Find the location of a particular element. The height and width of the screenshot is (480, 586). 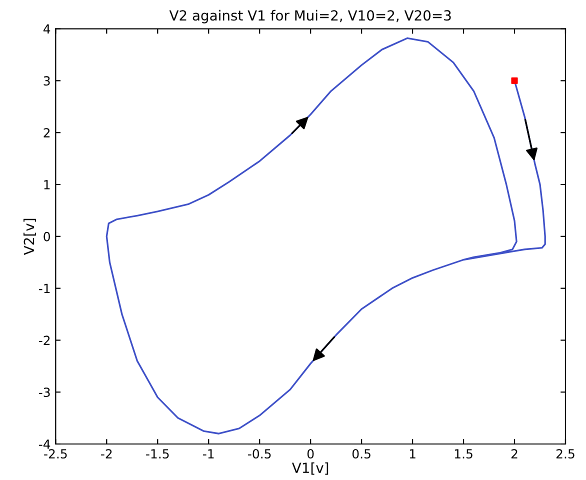

y-tick-label: -4 is located at coordinates (44, 444).